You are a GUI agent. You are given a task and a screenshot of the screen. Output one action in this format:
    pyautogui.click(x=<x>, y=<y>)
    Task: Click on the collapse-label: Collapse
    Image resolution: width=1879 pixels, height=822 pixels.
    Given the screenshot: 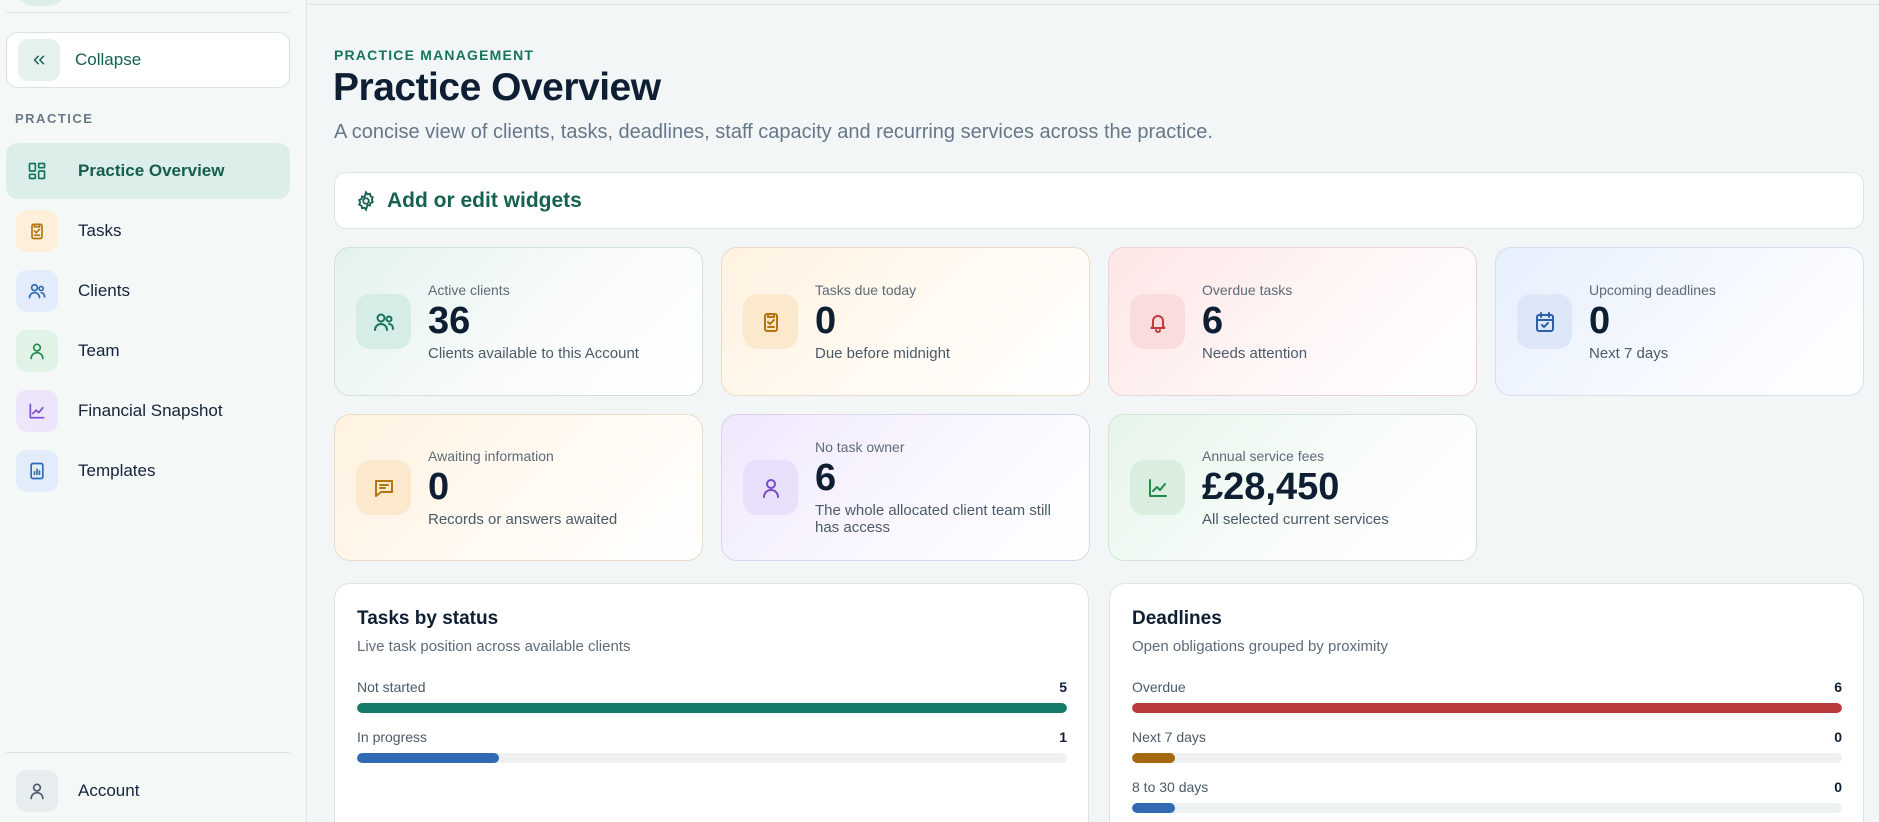 What is the action you would take?
    pyautogui.click(x=108, y=59)
    